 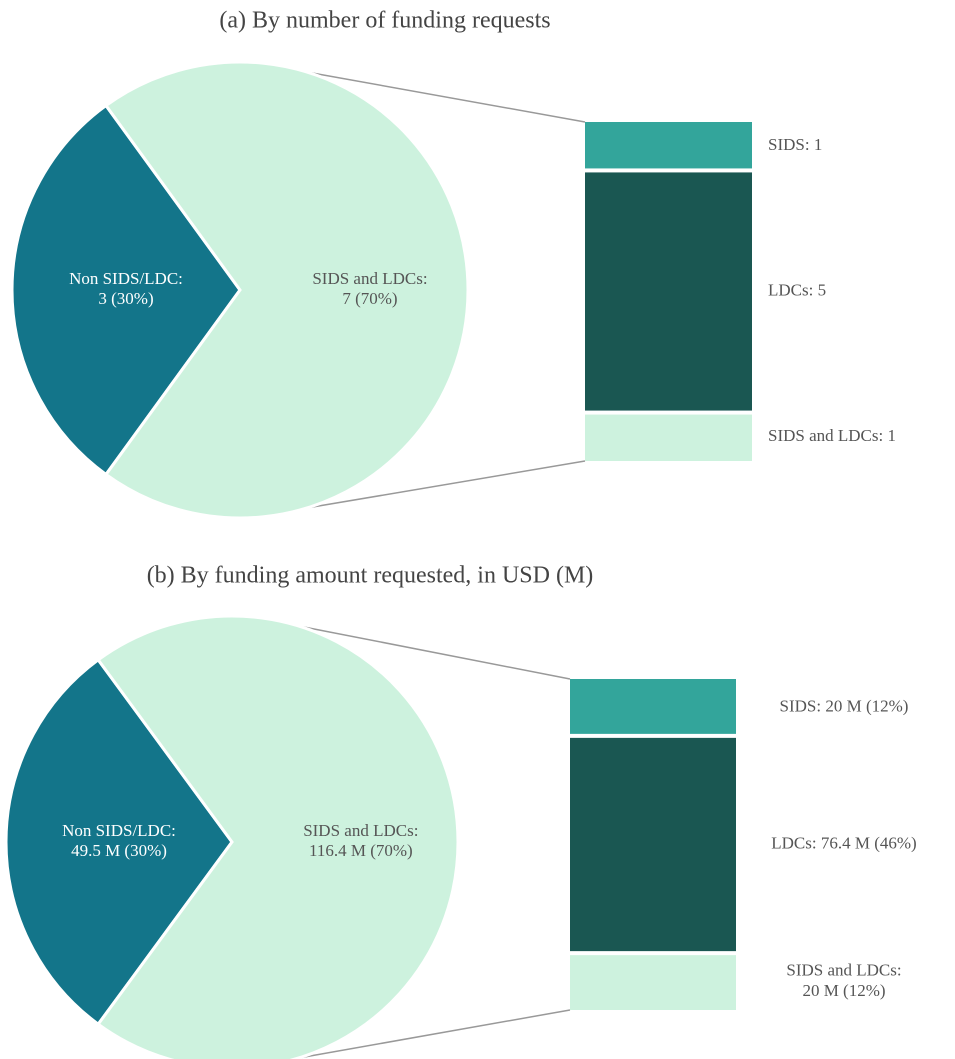 I want to click on bar-label: SIDS and LDCs: 1, so click(x=832, y=435).